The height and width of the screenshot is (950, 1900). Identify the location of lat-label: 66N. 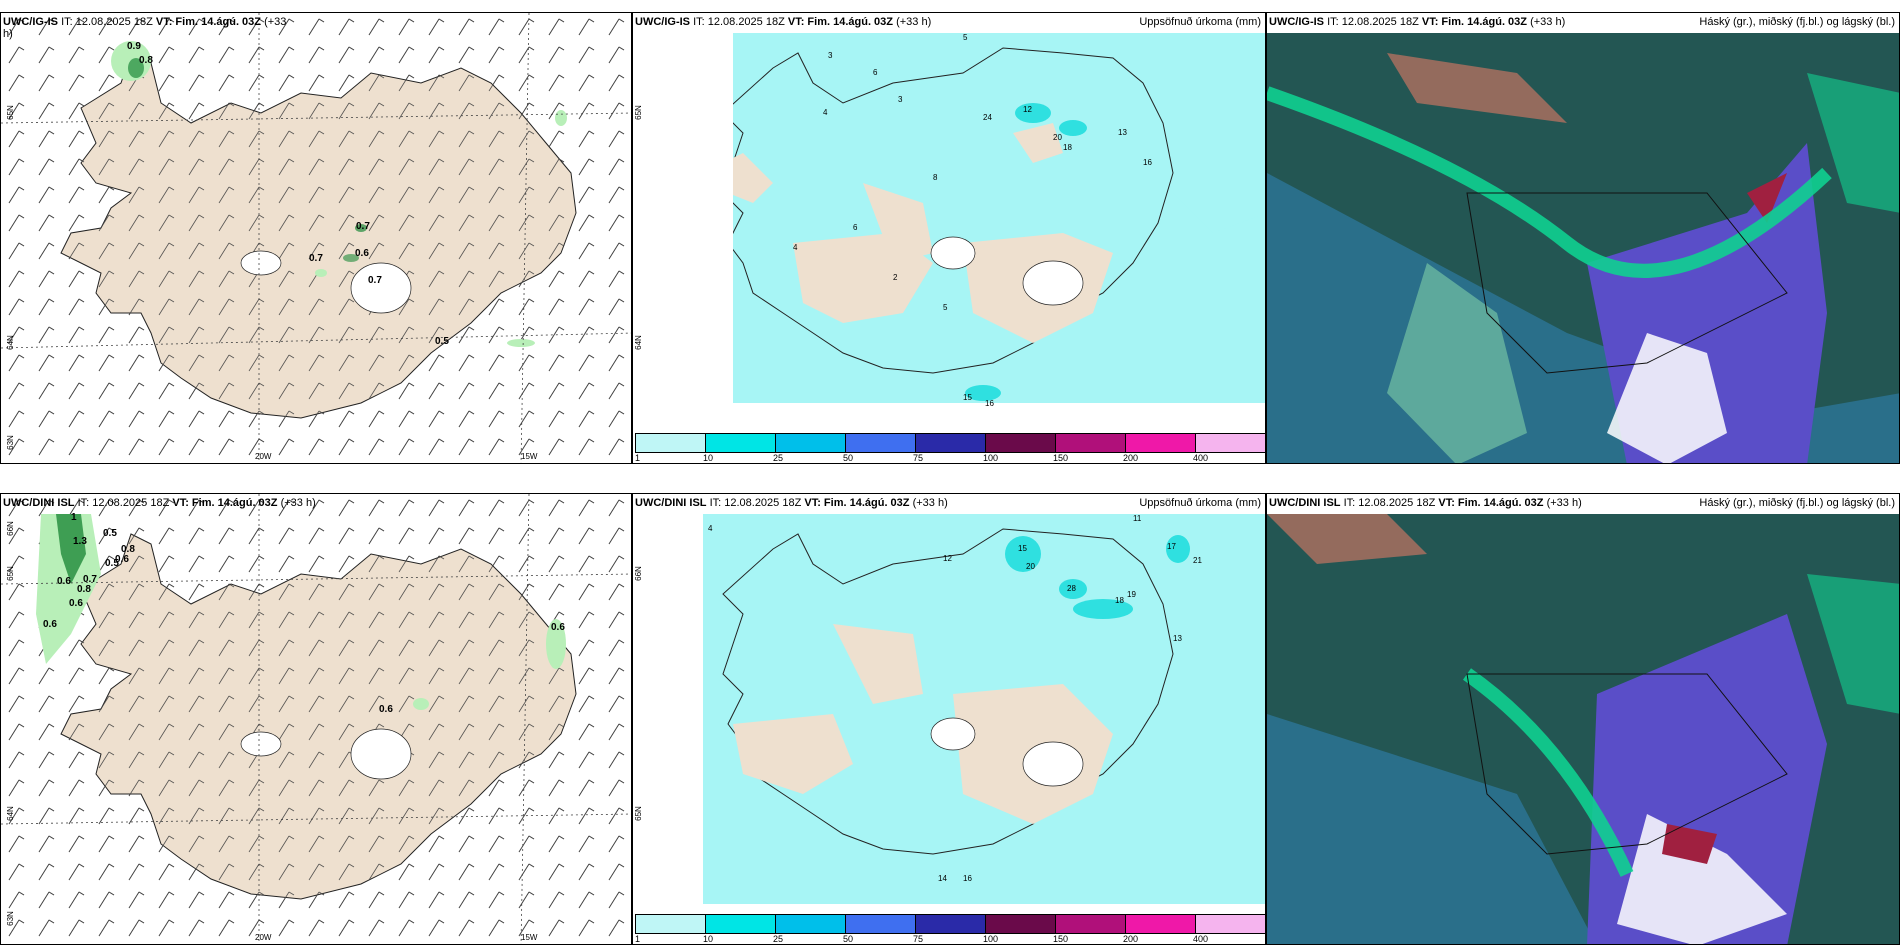
(10, 528).